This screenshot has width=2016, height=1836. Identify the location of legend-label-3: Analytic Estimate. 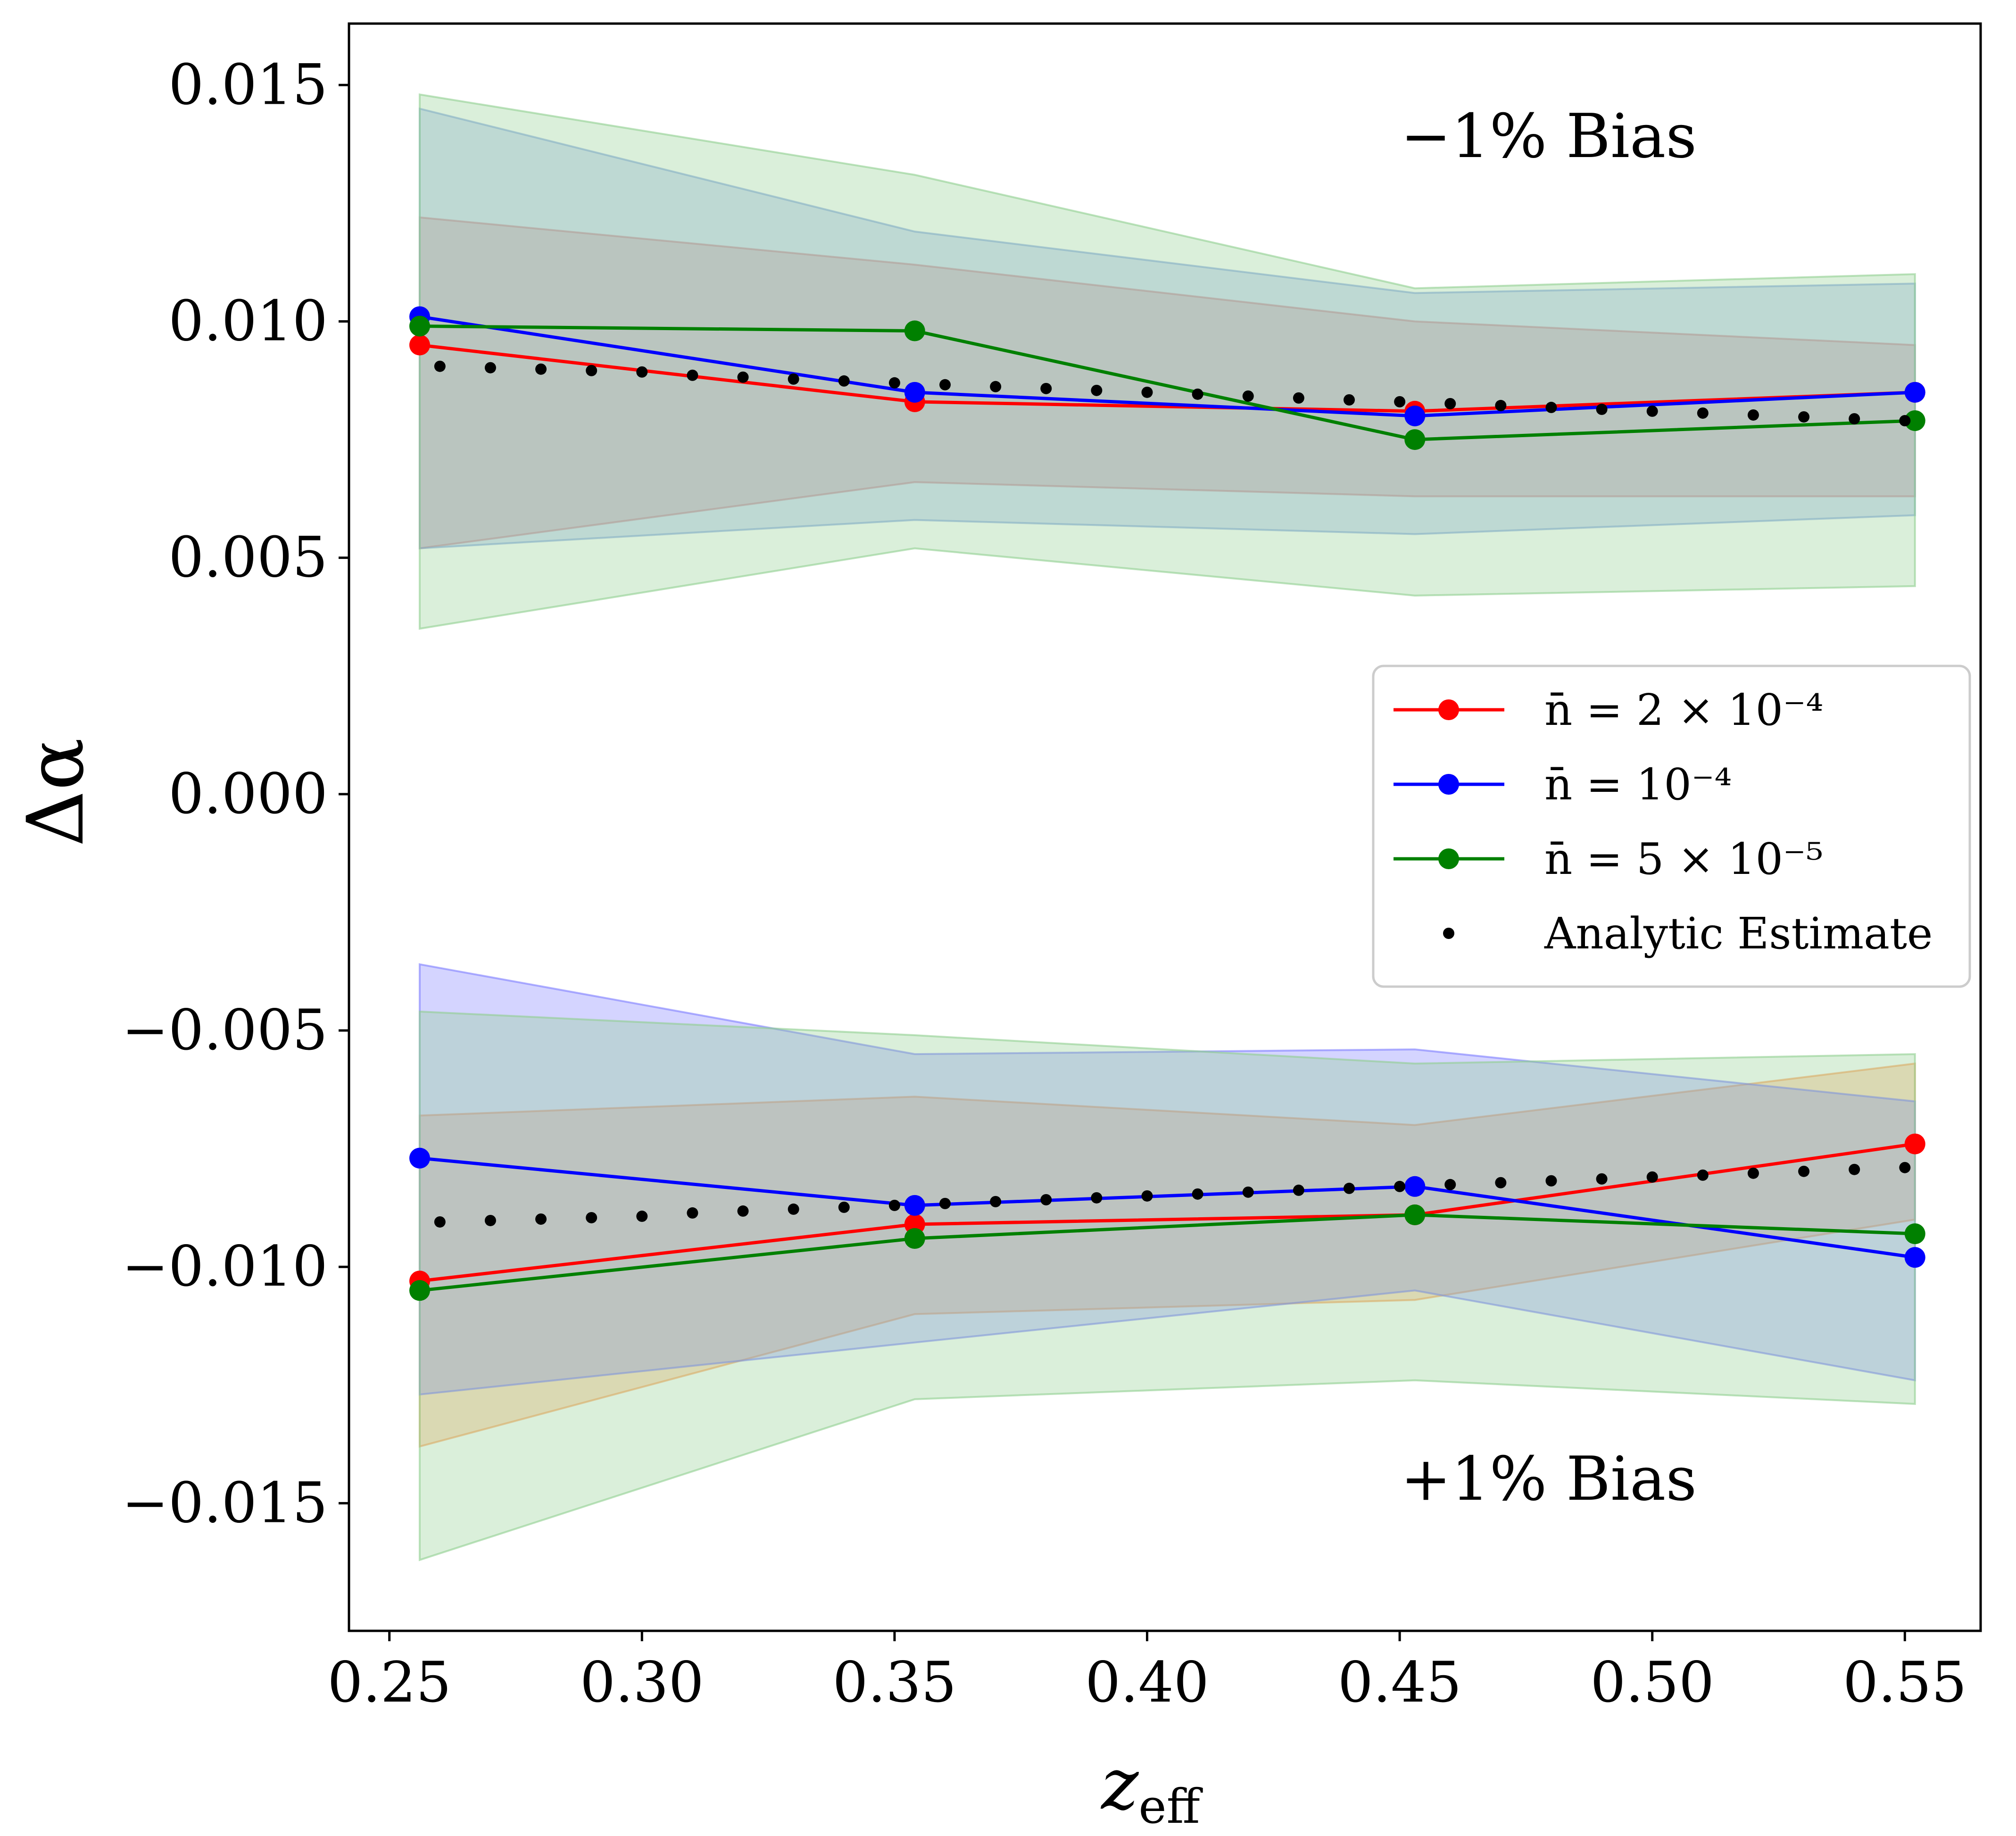
(1739, 933).